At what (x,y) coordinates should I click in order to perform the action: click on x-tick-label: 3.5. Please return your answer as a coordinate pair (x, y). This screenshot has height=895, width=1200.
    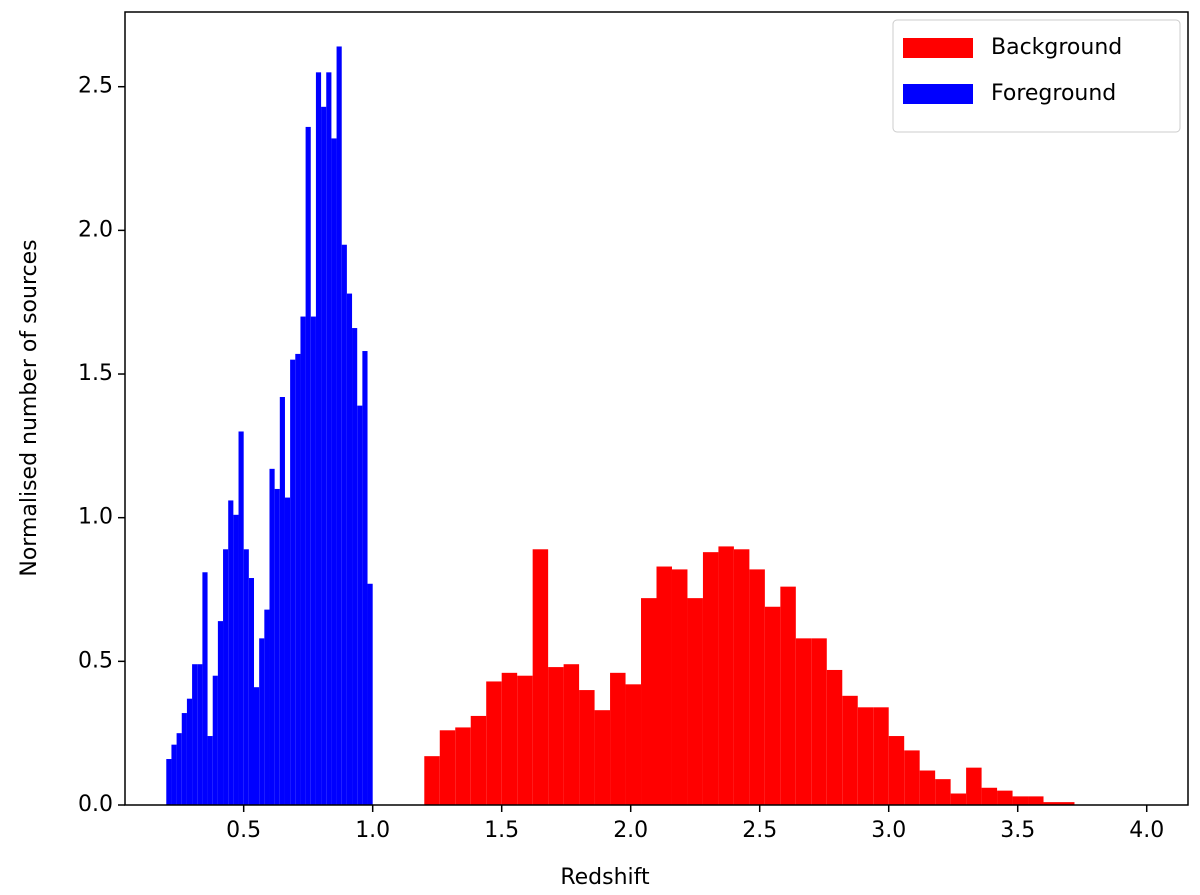
    Looking at the image, I should click on (1017, 830).